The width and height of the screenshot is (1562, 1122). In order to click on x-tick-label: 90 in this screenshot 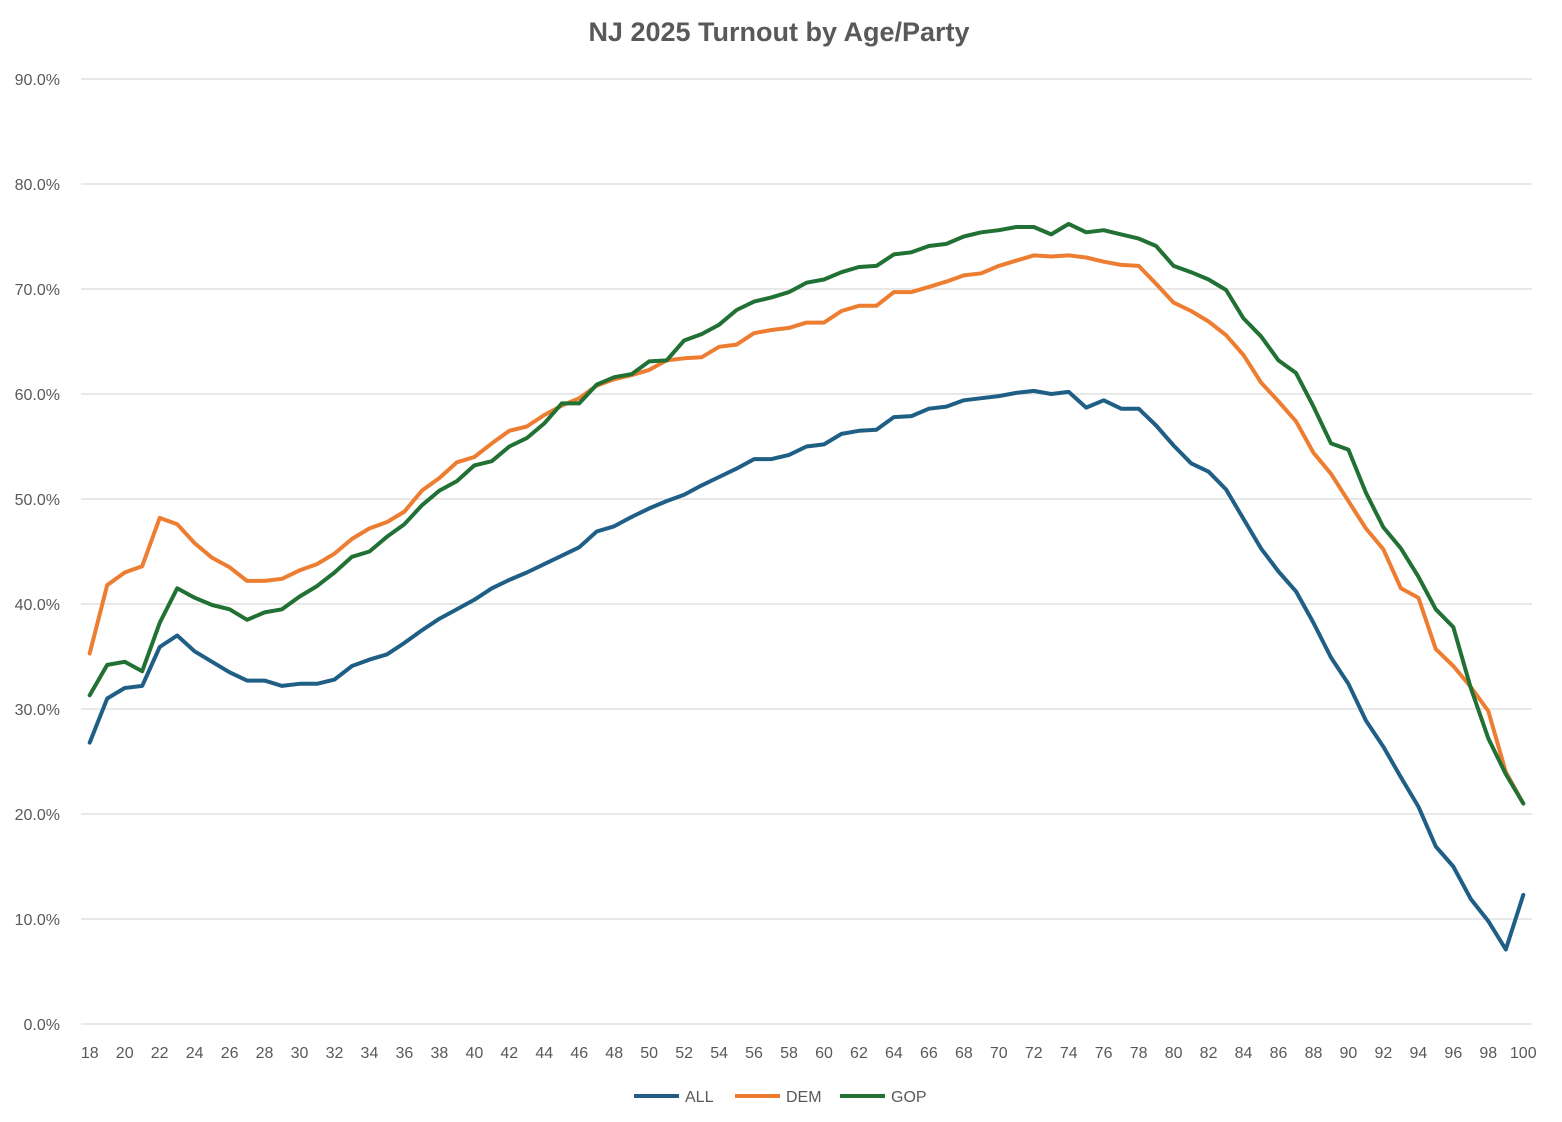, I will do `click(1349, 1053)`.